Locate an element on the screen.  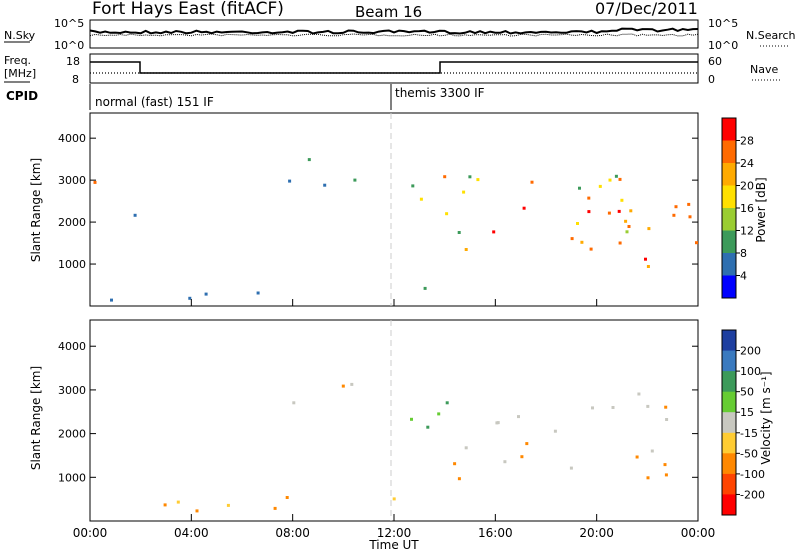
colorbar-tick-label: 28 is located at coordinates (747, 141).